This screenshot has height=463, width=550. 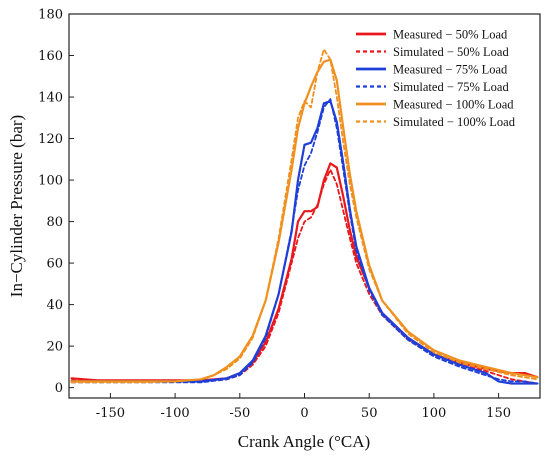 What do you see at coordinates (50, 56) in the screenshot?
I see `y-tick-label: 160` at bounding box center [50, 56].